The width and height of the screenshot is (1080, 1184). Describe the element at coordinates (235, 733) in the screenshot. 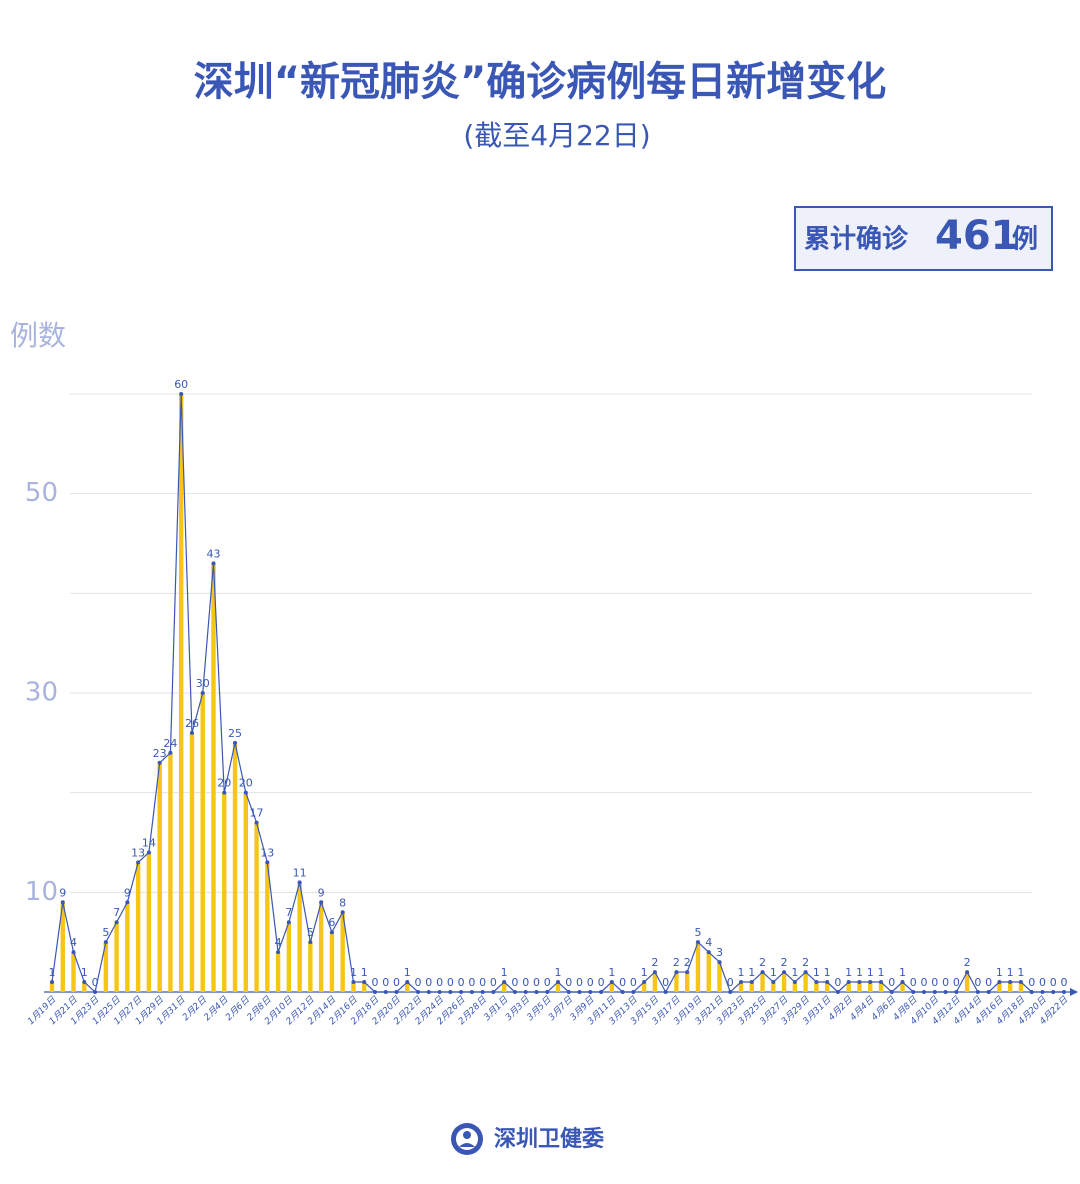

I see `value-label: 25` at that location.